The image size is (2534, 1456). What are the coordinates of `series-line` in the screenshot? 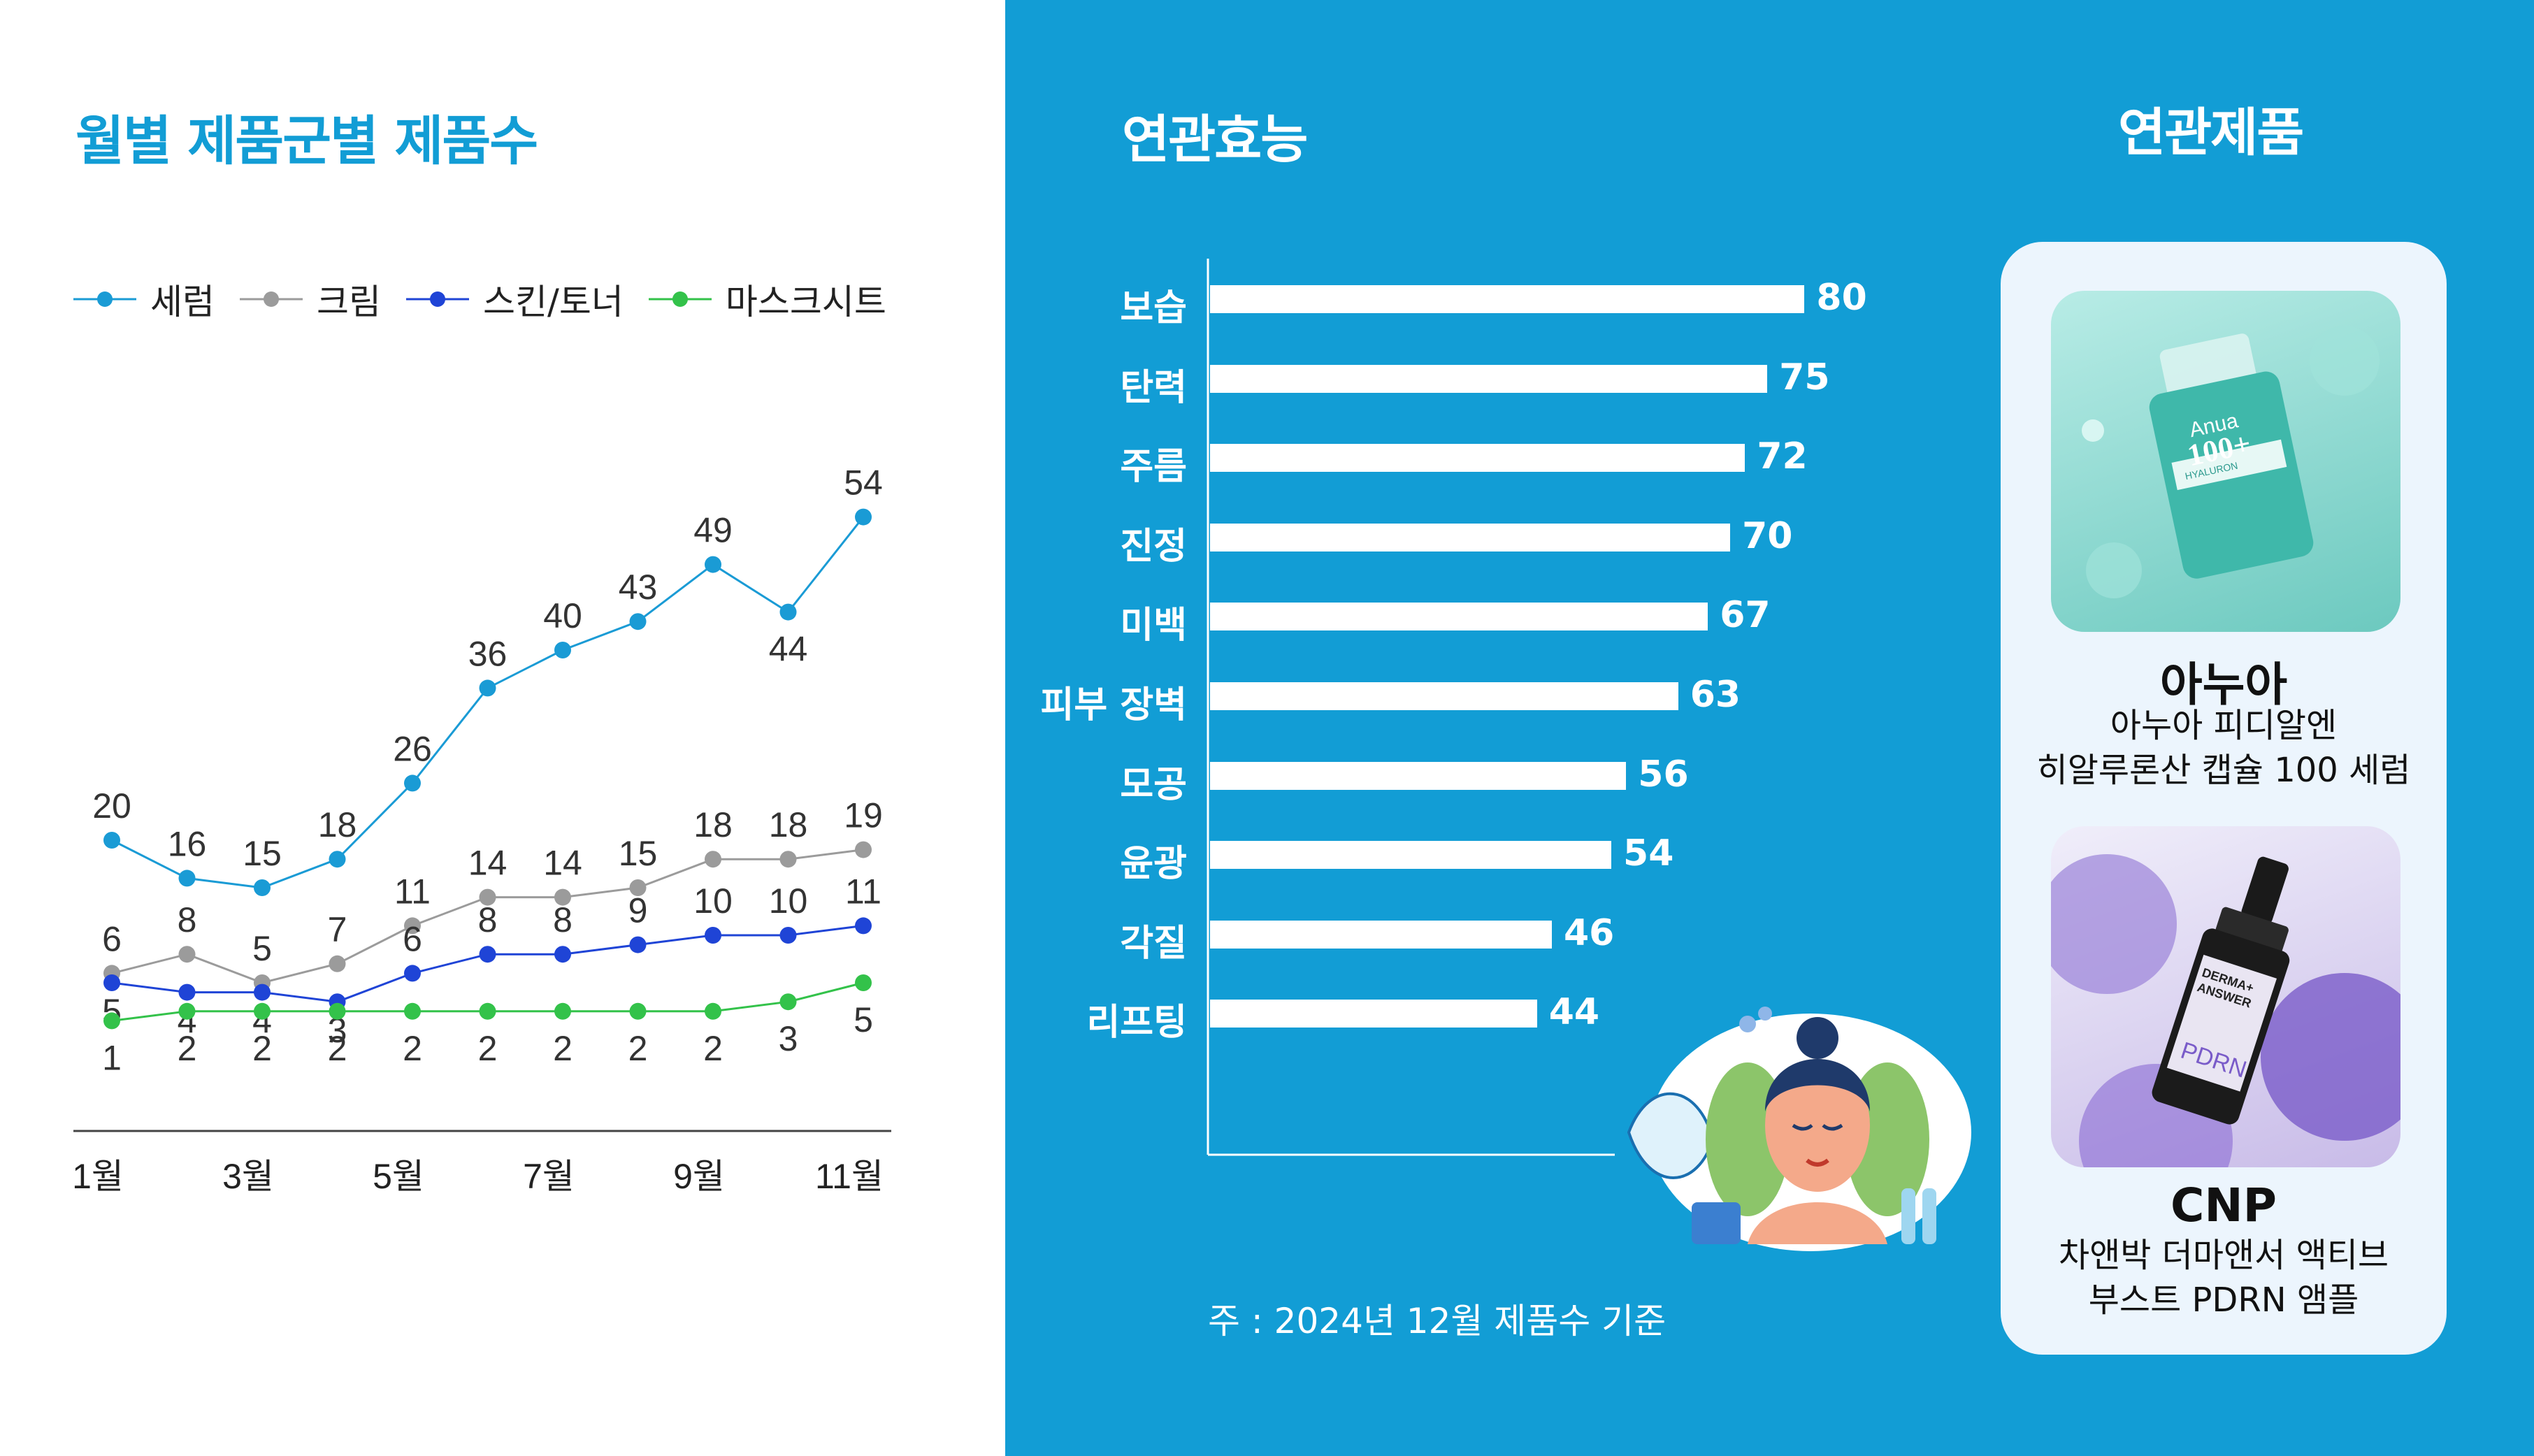 It's located at (488, 703).